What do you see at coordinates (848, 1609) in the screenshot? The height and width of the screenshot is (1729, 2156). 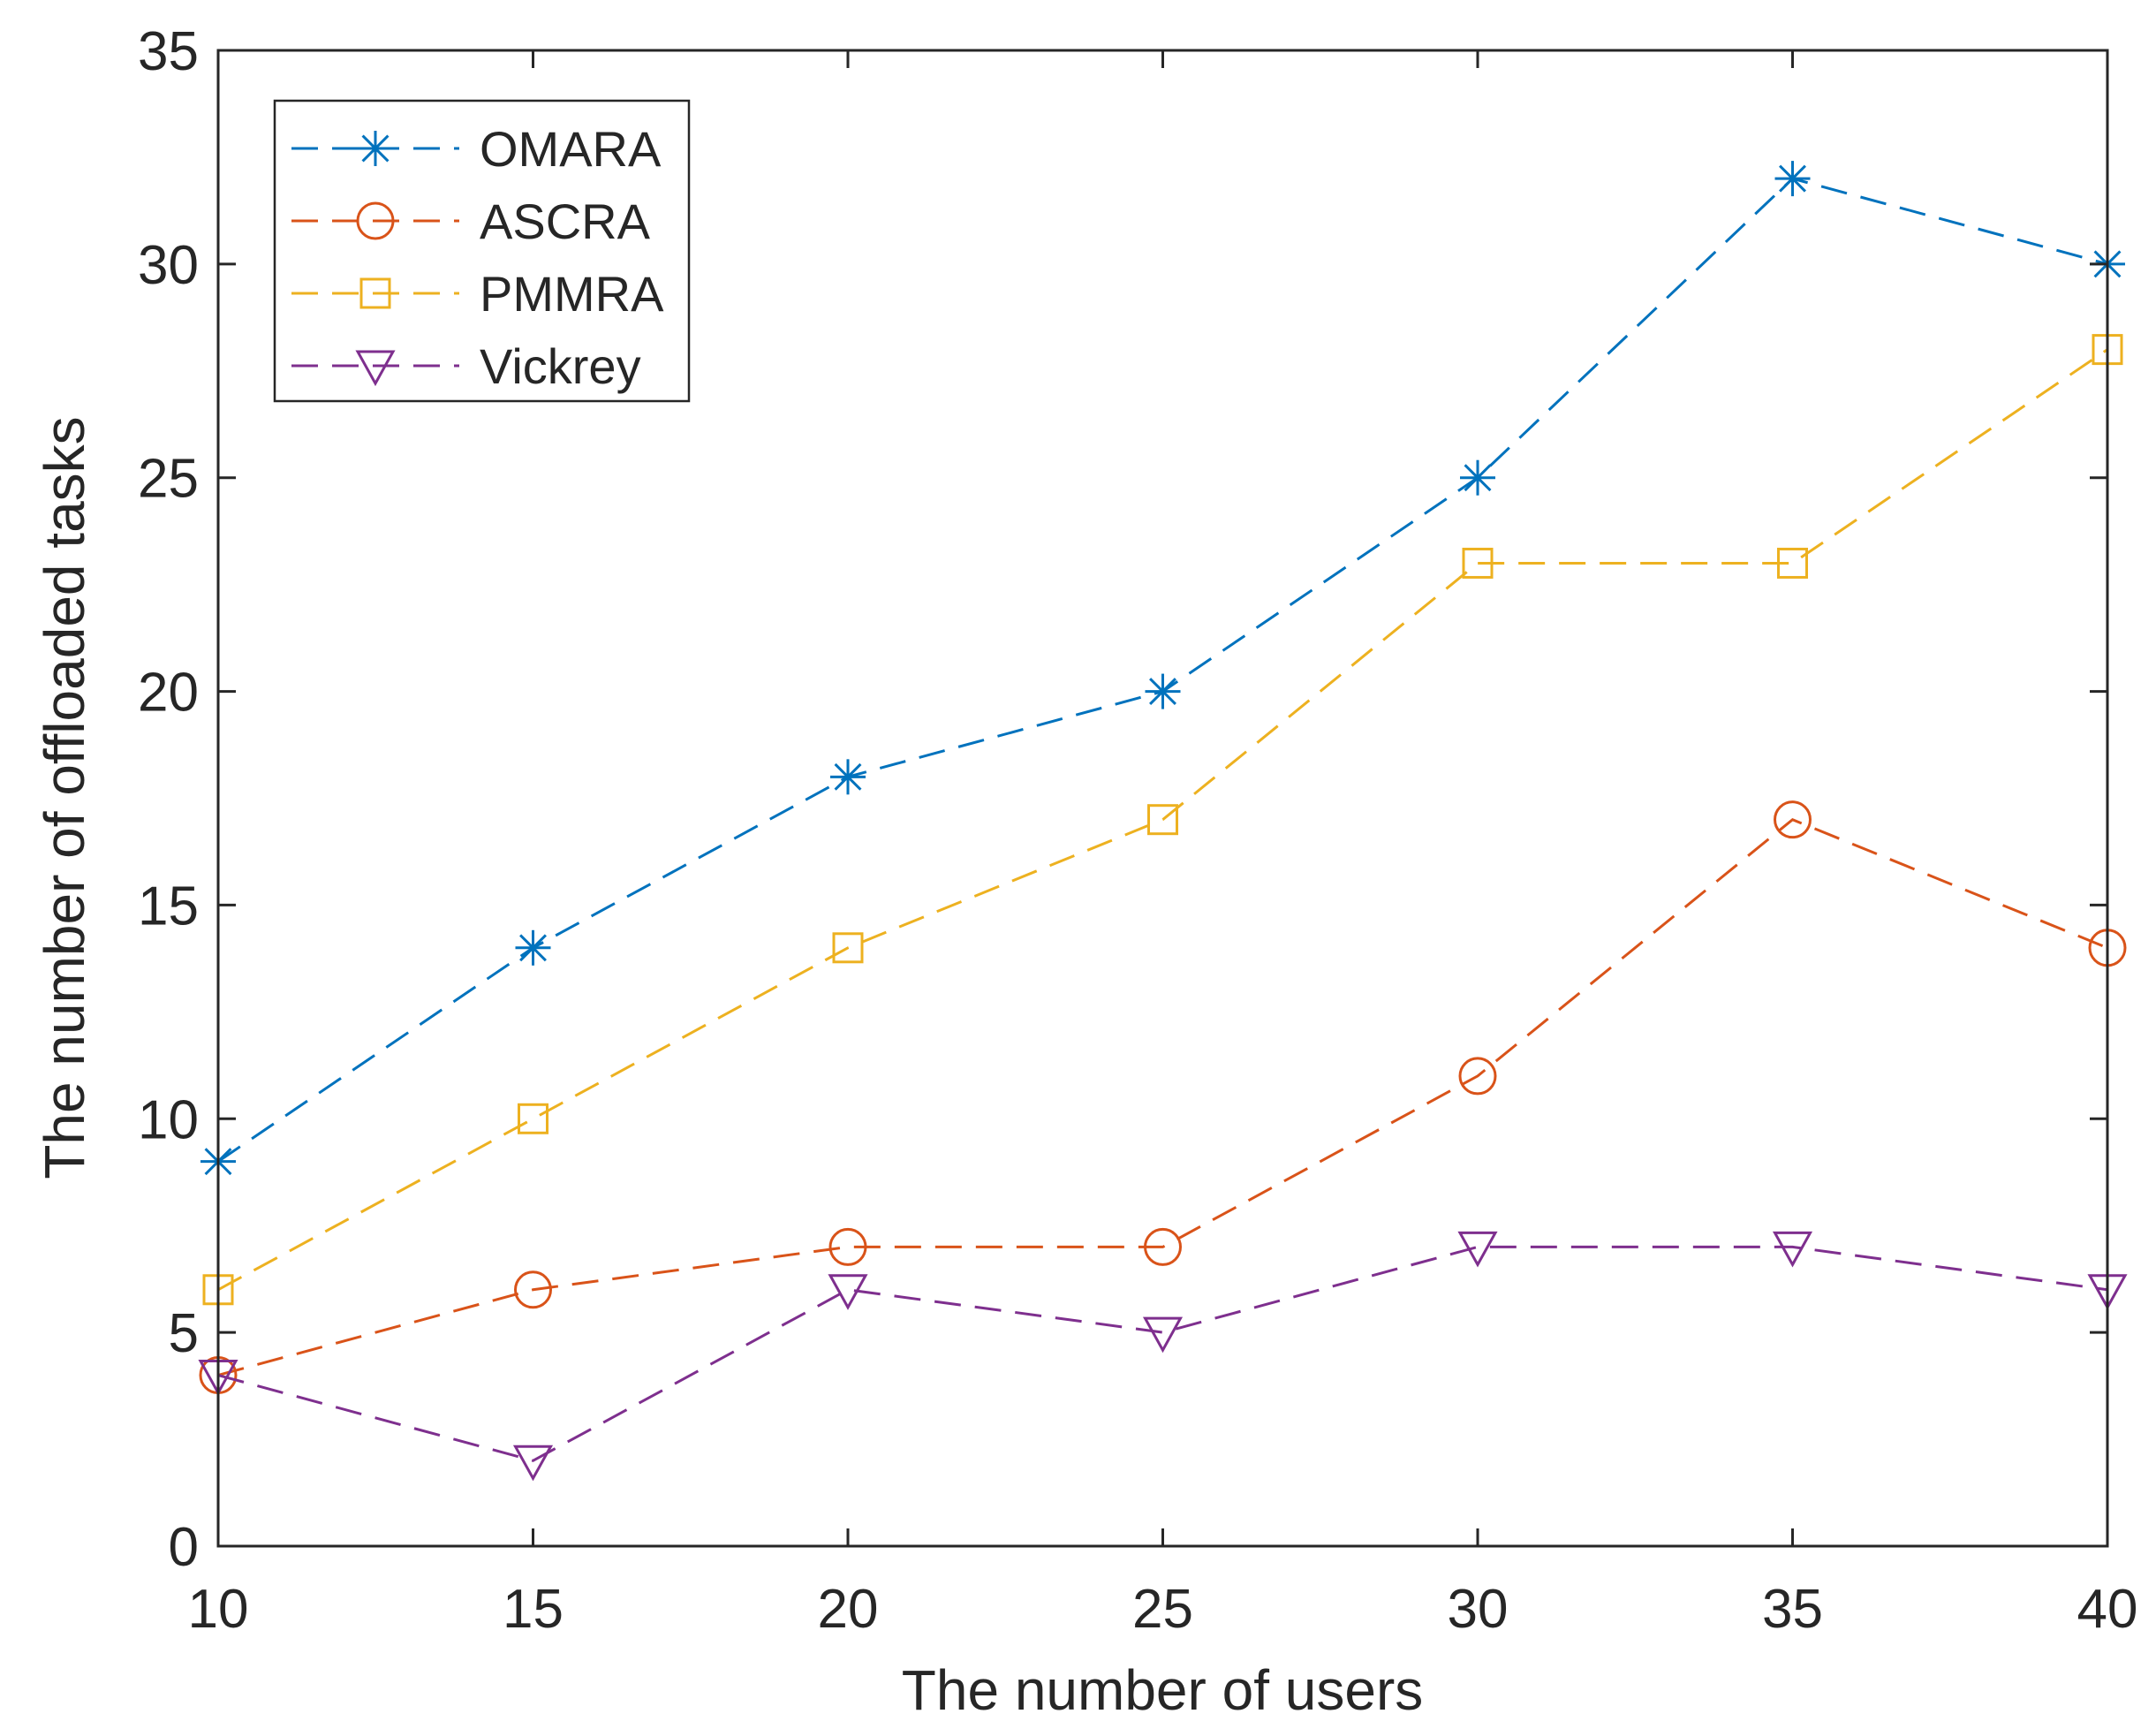 I see `x-tick-label: 20` at bounding box center [848, 1609].